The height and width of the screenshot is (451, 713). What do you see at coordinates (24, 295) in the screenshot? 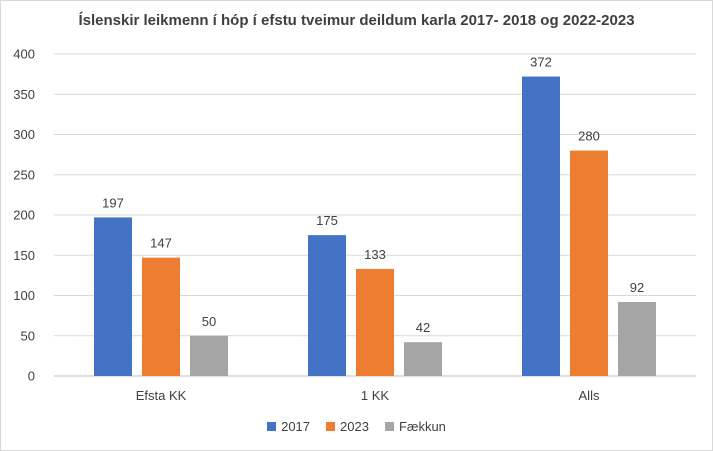
I see `y-tick-label: 100` at bounding box center [24, 295].